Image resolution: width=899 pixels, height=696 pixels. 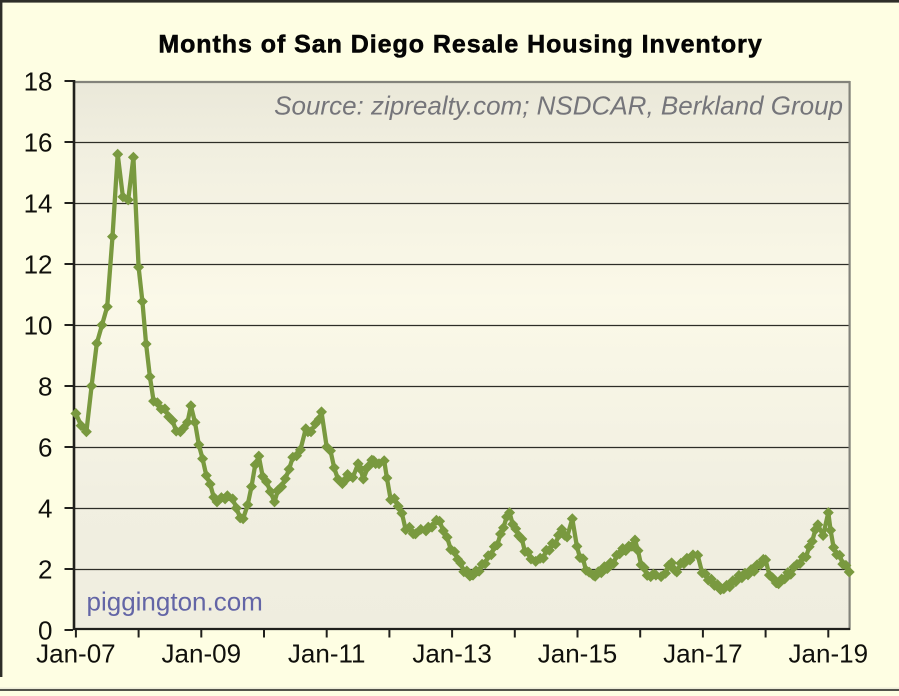 What do you see at coordinates (452, 654) in the screenshot?
I see `svg-text: Jan-13` at bounding box center [452, 654].